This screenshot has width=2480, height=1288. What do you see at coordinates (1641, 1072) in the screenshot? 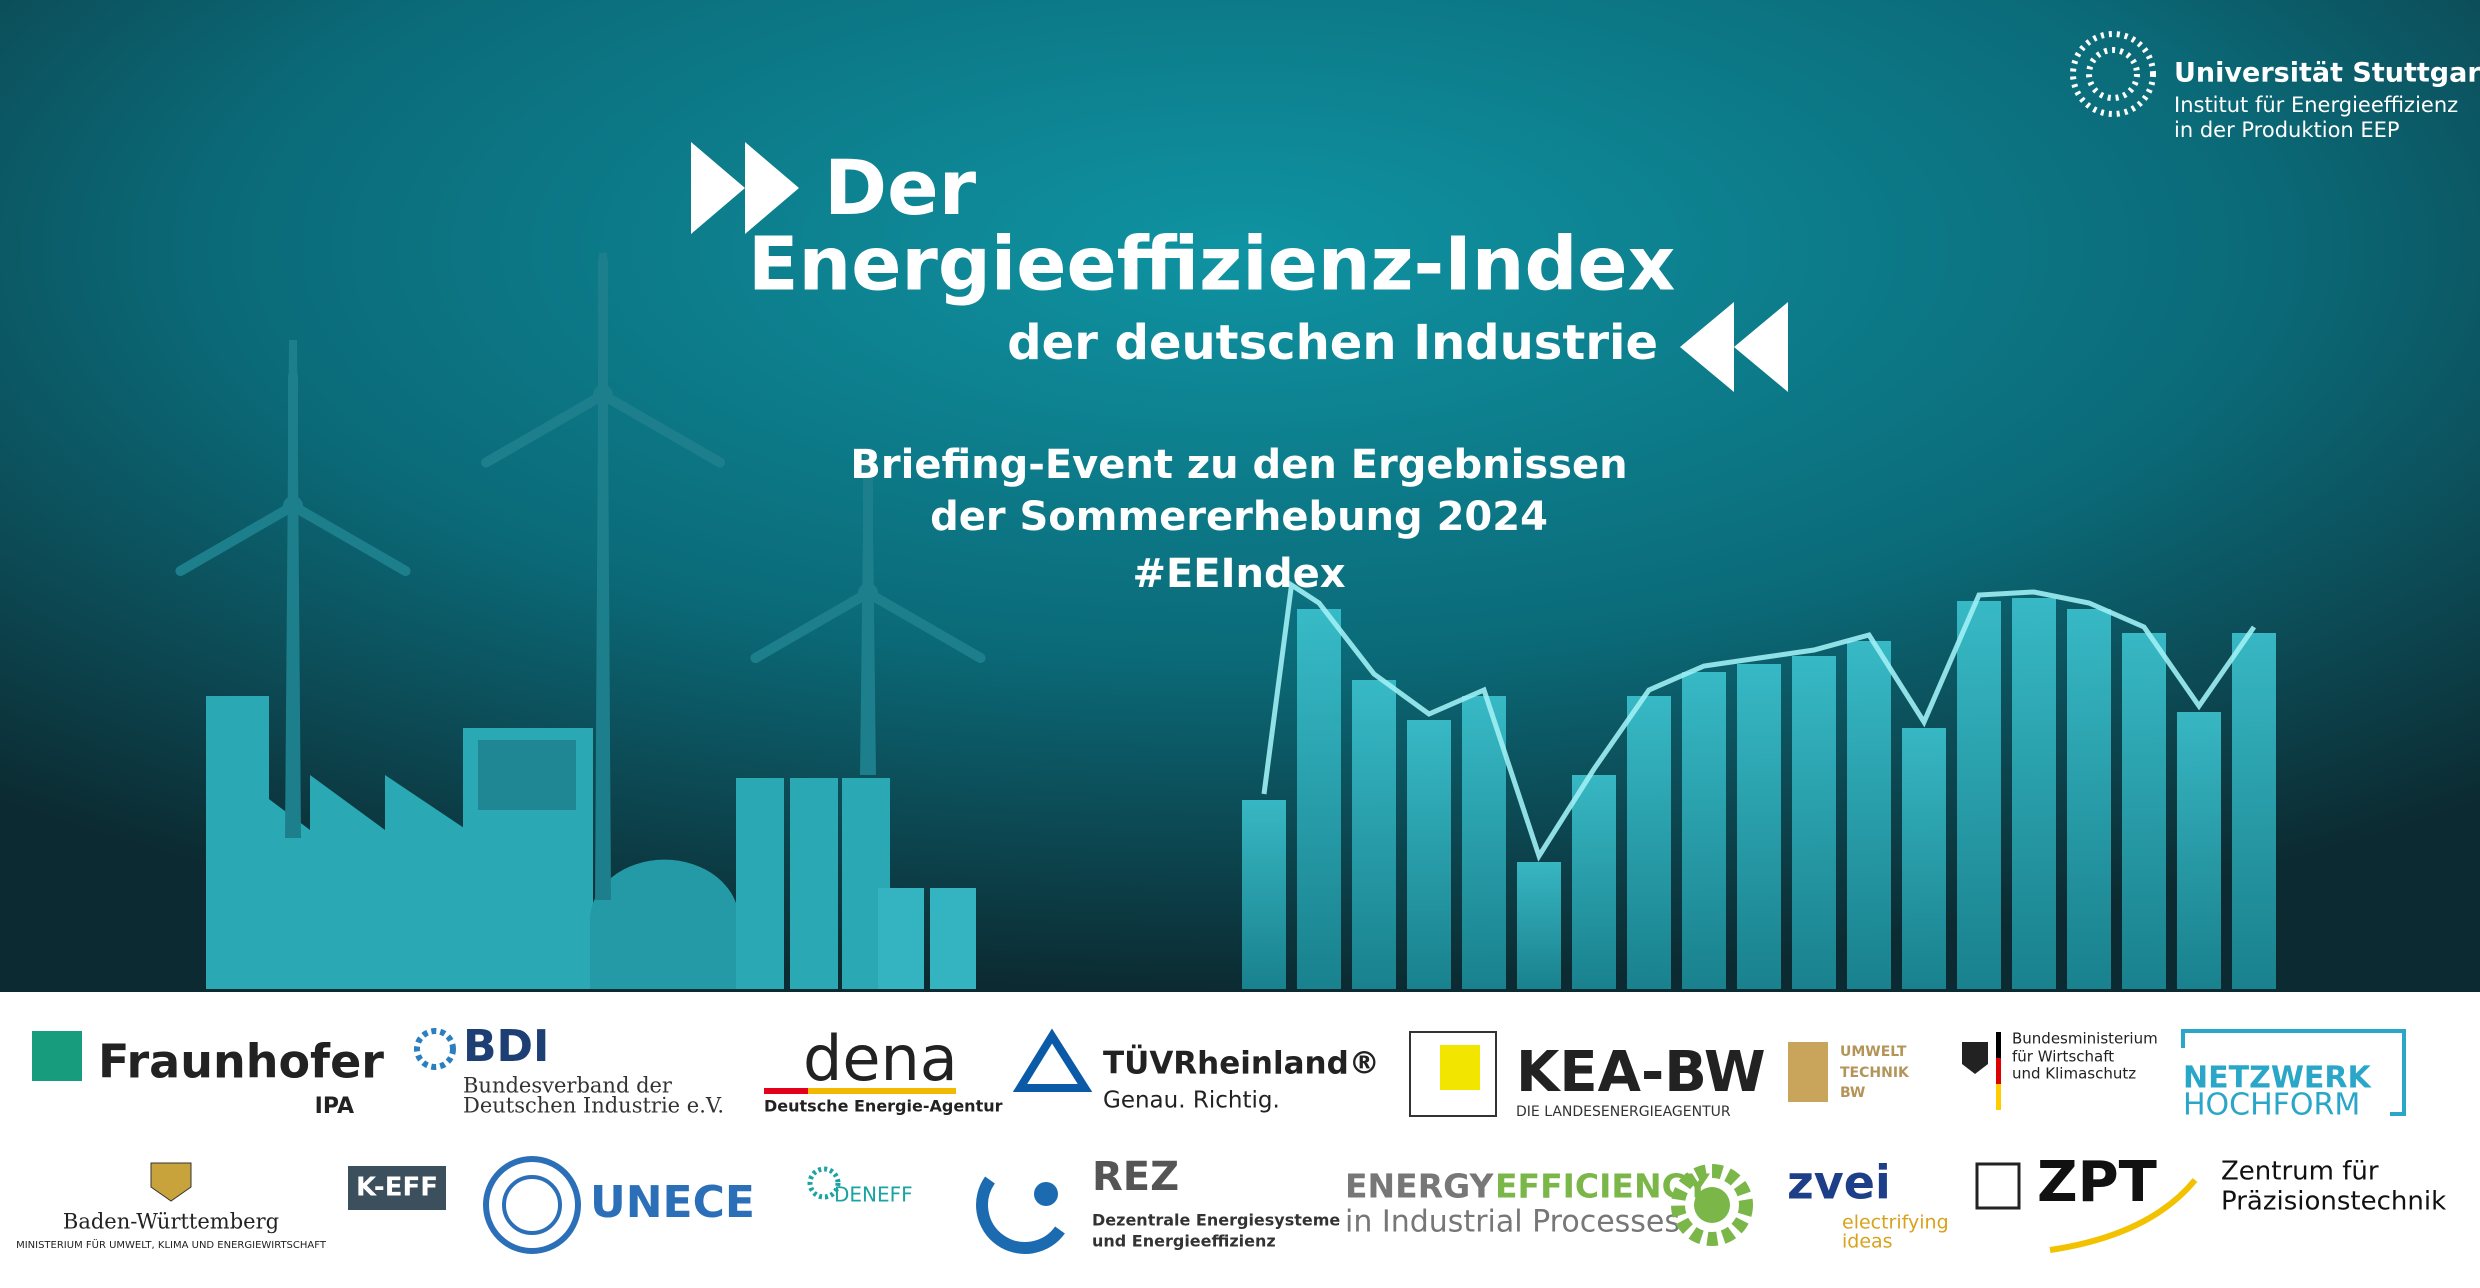
I see `logo-text: KEA-BW` at bounding box center [1641, 1072].